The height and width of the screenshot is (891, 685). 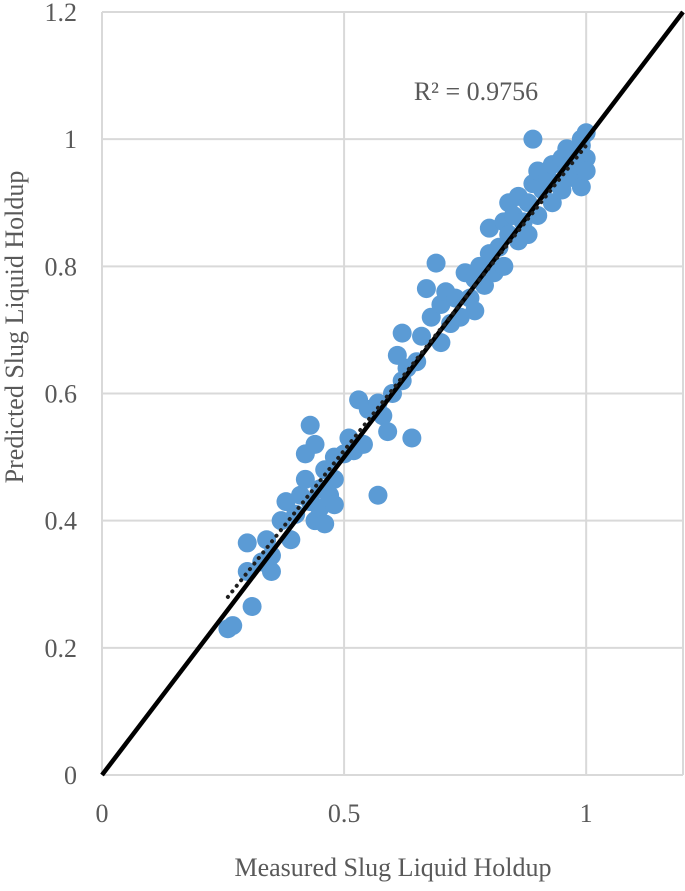 What do you see at coordinates (586, 813) in the screenshot?
I see `x-tick-label: 1` at bounding box center [586, 813].